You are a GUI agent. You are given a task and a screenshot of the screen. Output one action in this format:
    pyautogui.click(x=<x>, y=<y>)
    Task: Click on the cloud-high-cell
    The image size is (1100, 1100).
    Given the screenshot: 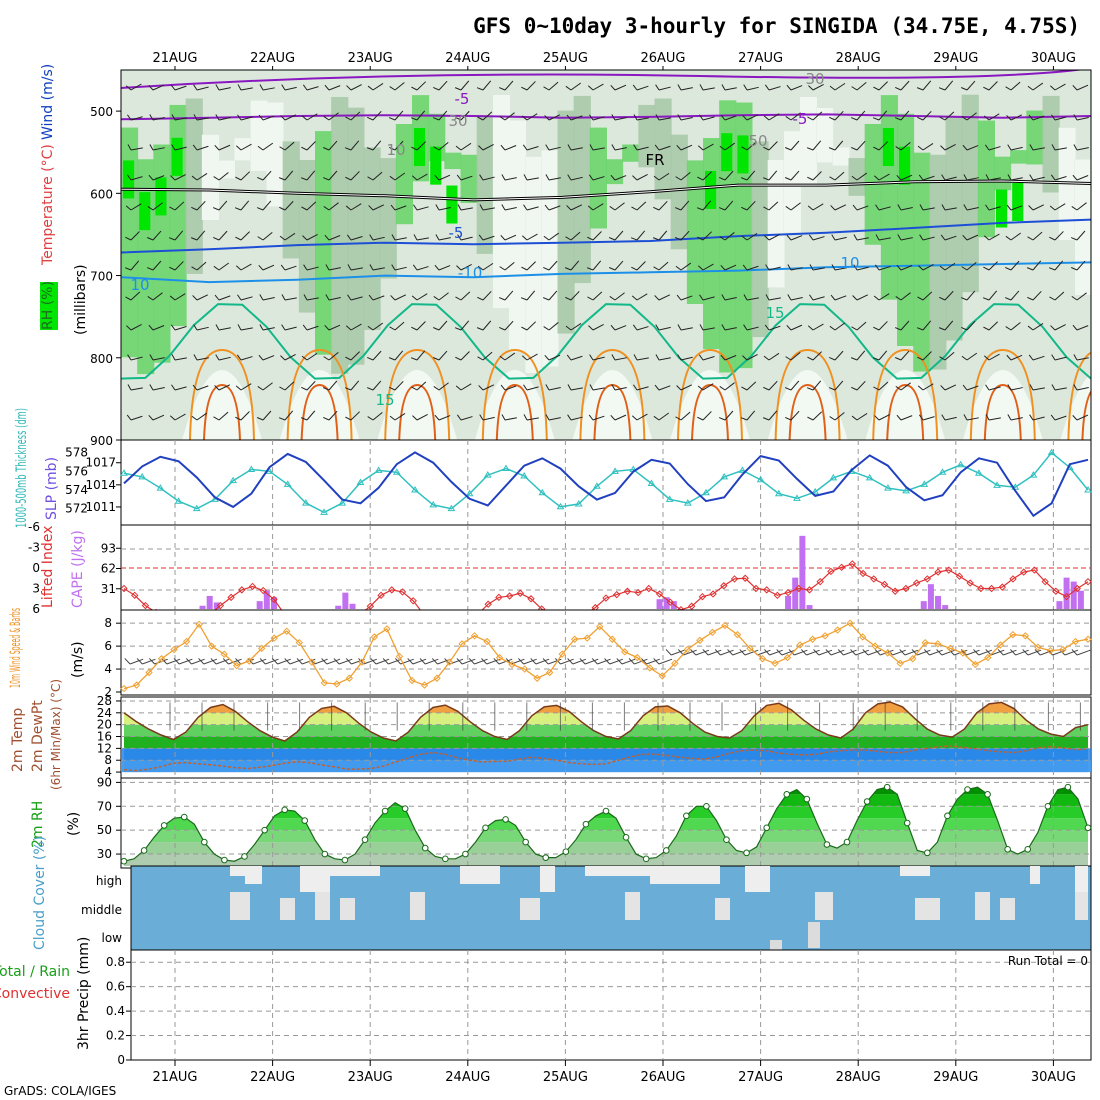 What is the action you would take?
    pyautogui.click(x=915, y=871)
    